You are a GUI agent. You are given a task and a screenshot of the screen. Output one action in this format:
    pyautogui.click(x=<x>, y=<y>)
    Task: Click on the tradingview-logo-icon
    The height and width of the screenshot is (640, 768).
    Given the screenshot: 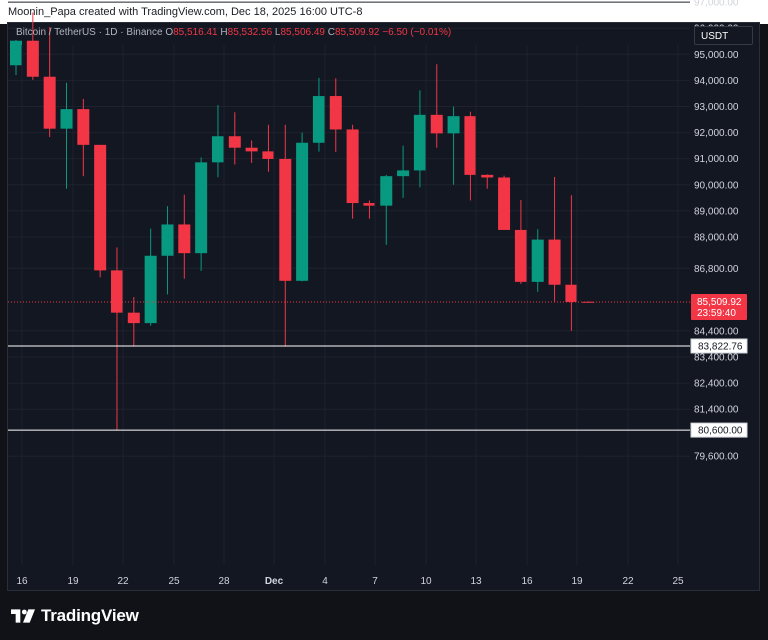 What is the action you would take?
    pyautogui.click(x=23, y=616)
    